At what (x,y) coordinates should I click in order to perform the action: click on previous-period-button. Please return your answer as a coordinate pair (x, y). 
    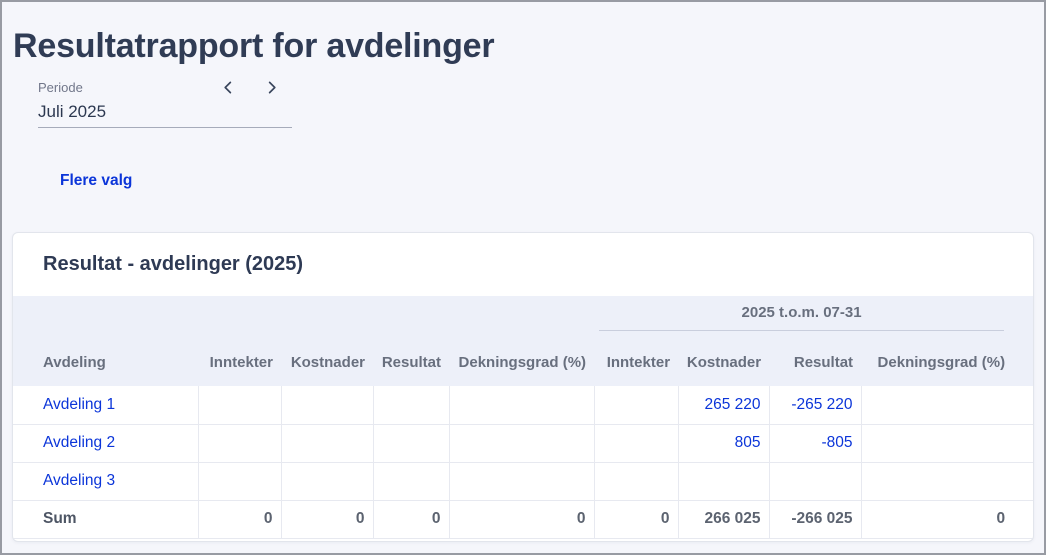
    Looking at the image, I should click on (228, 87).